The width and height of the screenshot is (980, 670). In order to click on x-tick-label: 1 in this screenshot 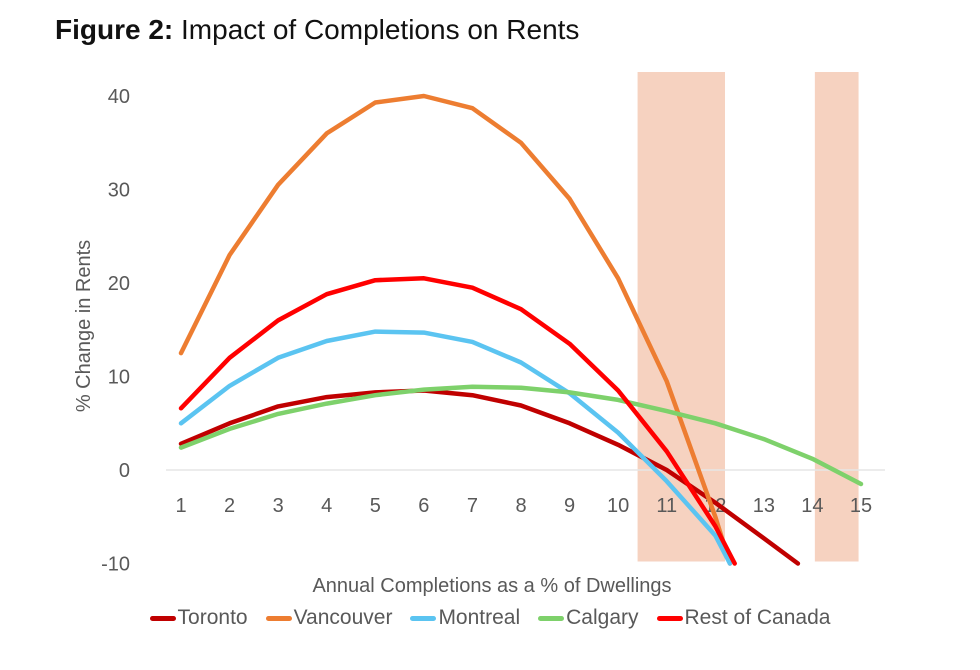, I will do `click(180, 506)`.